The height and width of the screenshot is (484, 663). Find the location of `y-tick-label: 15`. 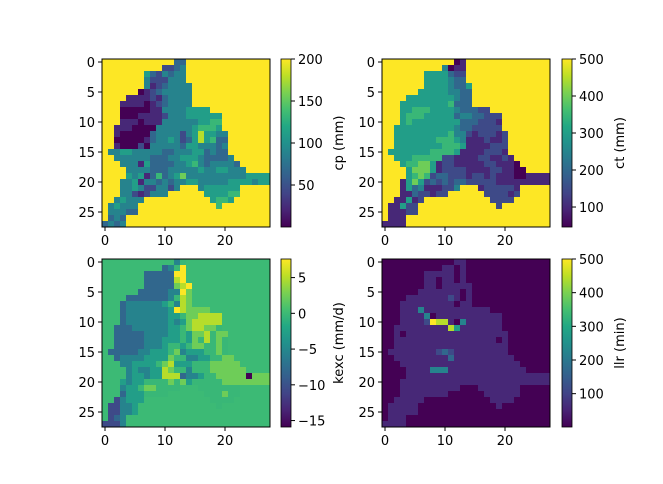

y-tick-label: 15 is located at coordinates (86, 353).